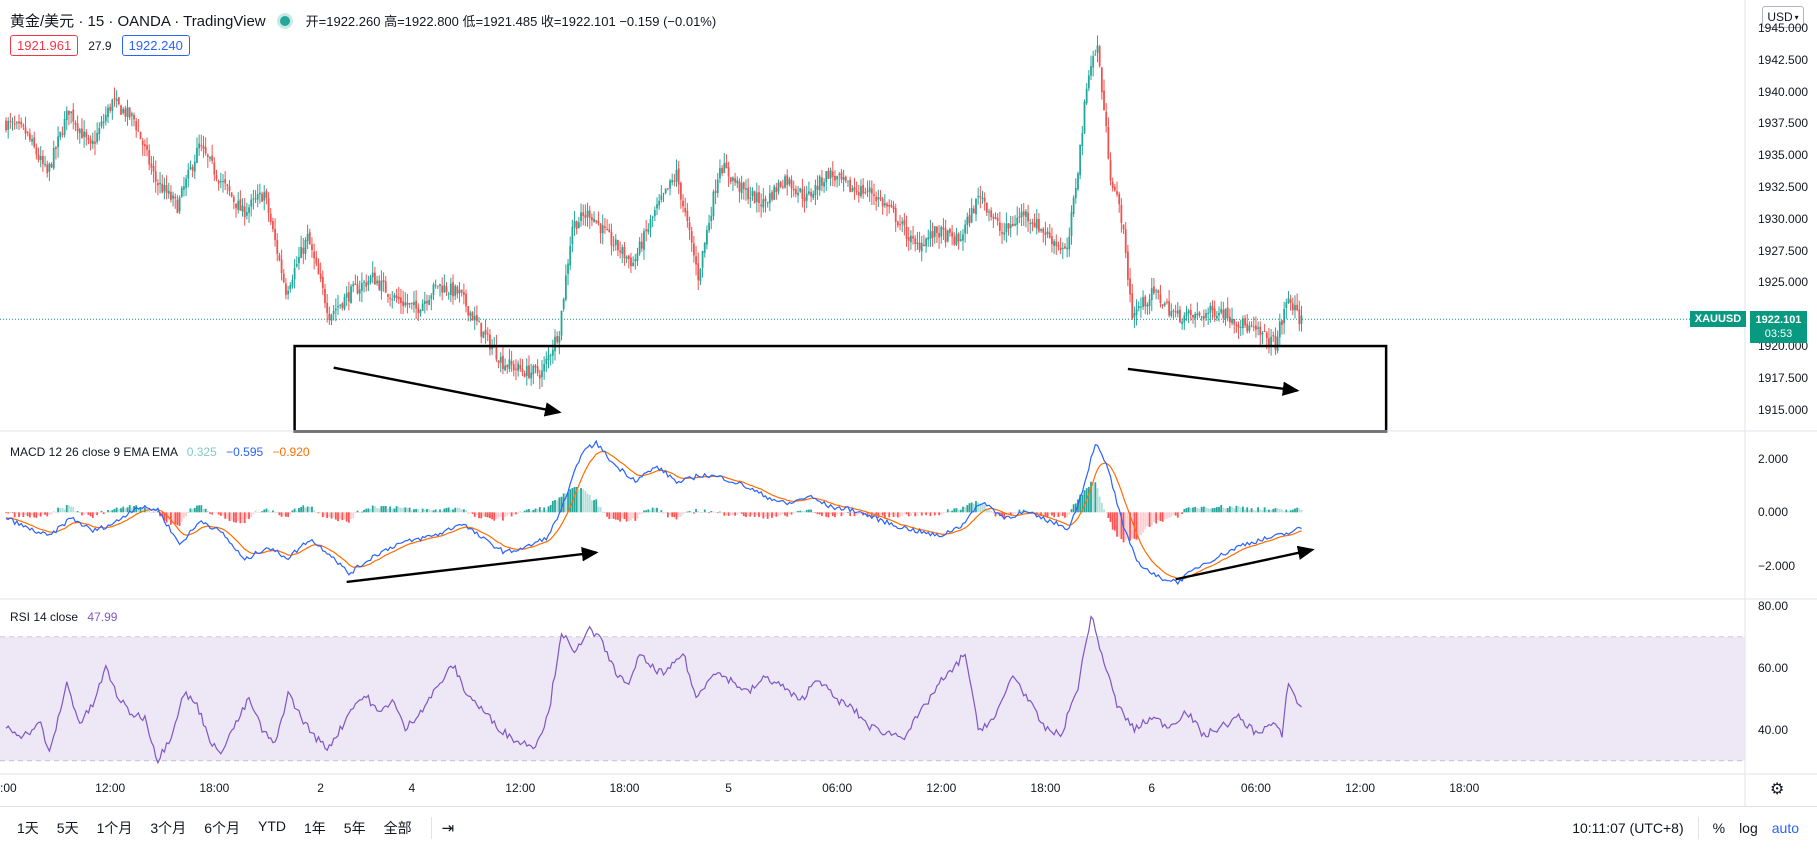  Describe the element at coordinates (397, 828) in the screenshot. I see `range-button: 全部` at that location.